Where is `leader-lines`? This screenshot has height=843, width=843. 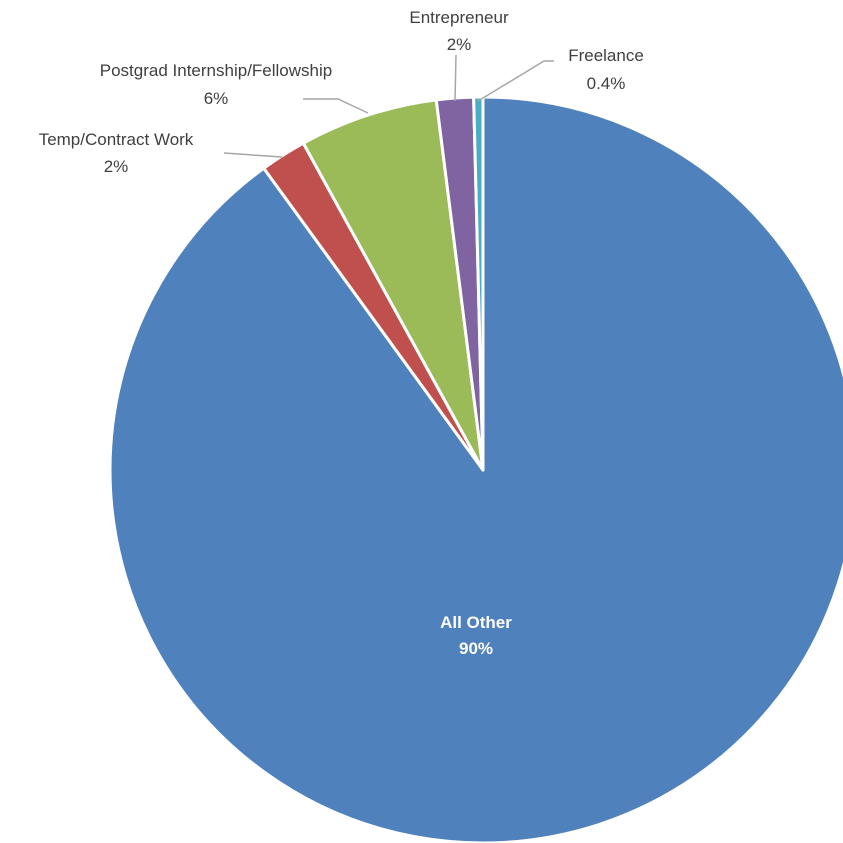 leader-lines is located at coordinates (388, 106).